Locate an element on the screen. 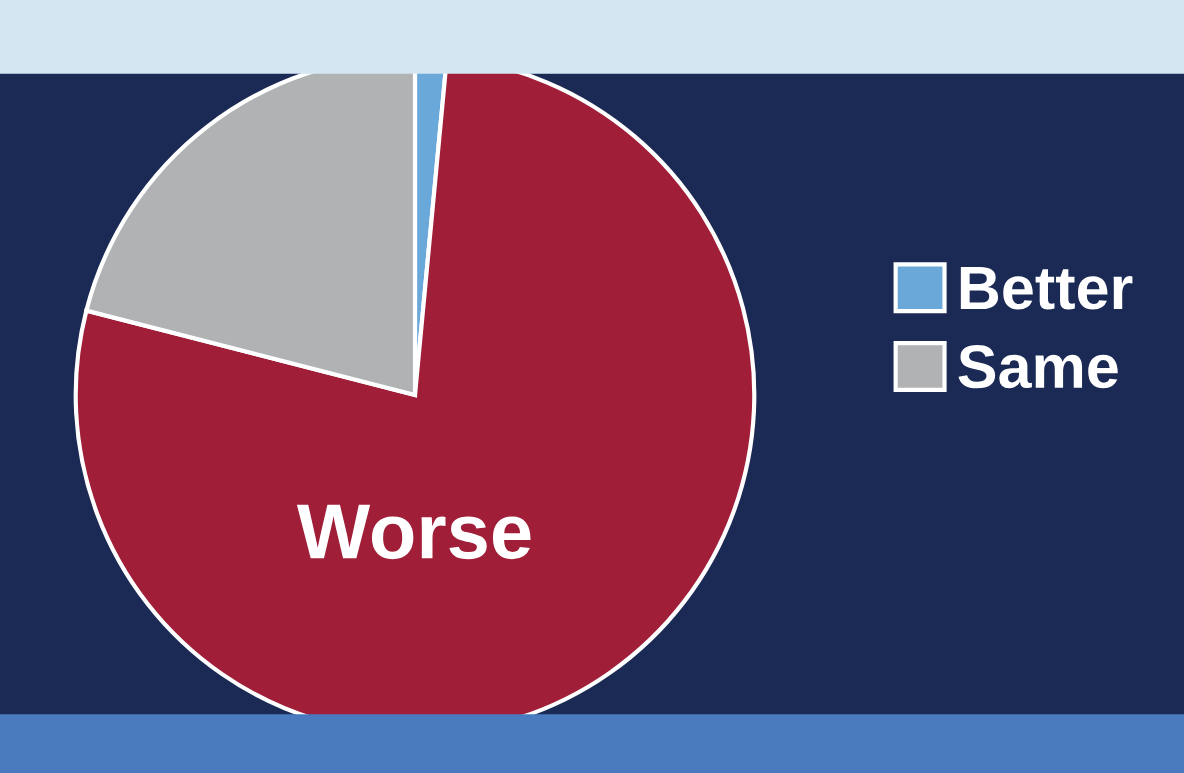 The width and height of the screenshot is (1184, 773). legend-label: Better is located at coordinates (1046, 288).